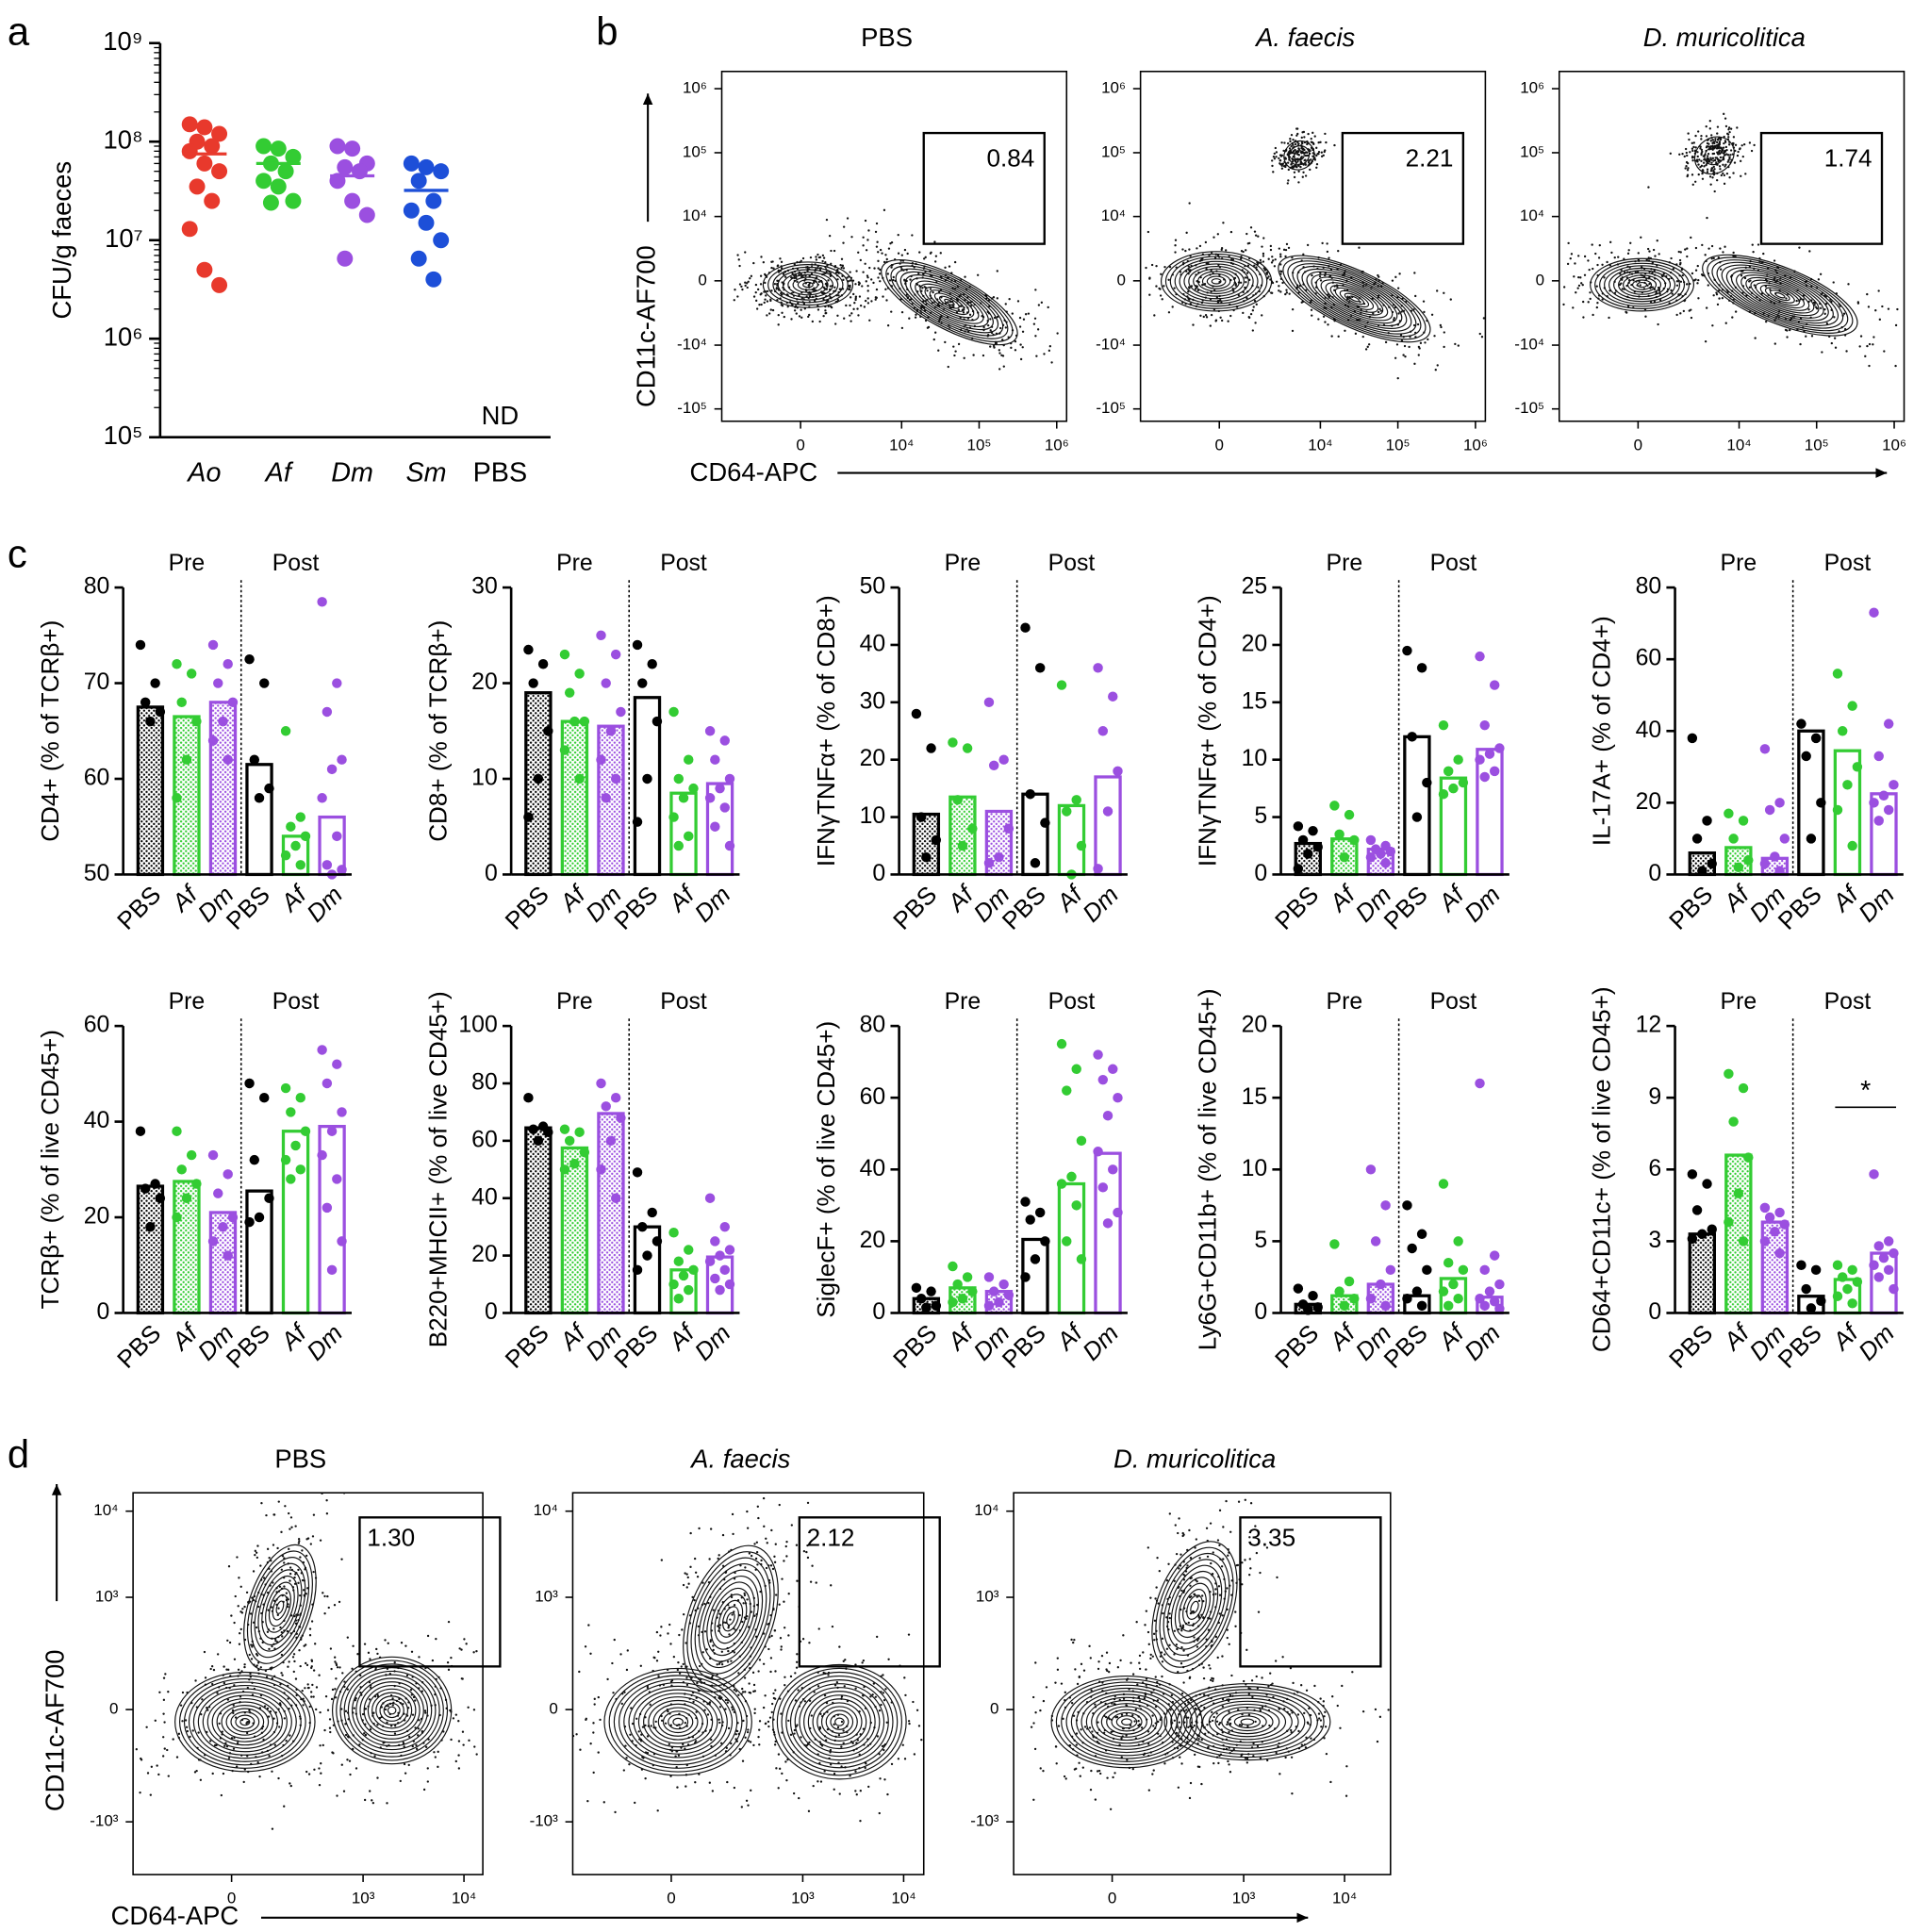 The height and width of the screenshot is (1932, 1930). I want to click on panel-label: a, so click(19, 31).